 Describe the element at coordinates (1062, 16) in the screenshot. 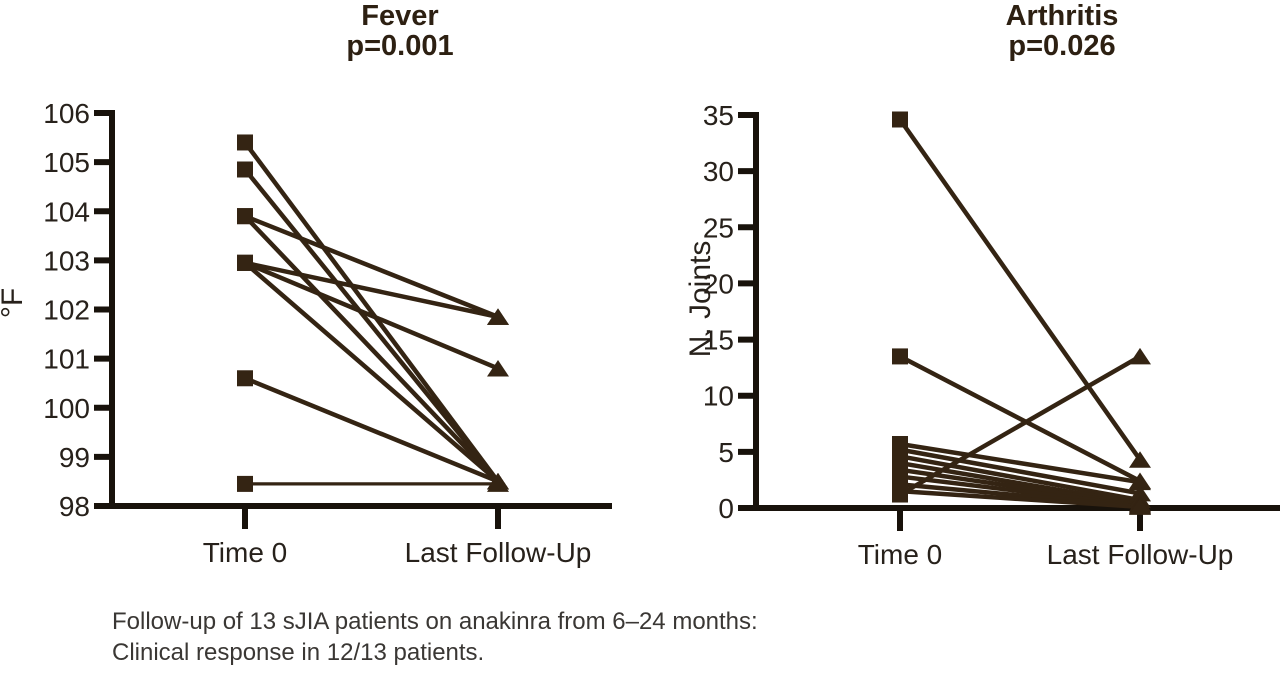

I see `arthritis-title-text: Arthritis` at that location.